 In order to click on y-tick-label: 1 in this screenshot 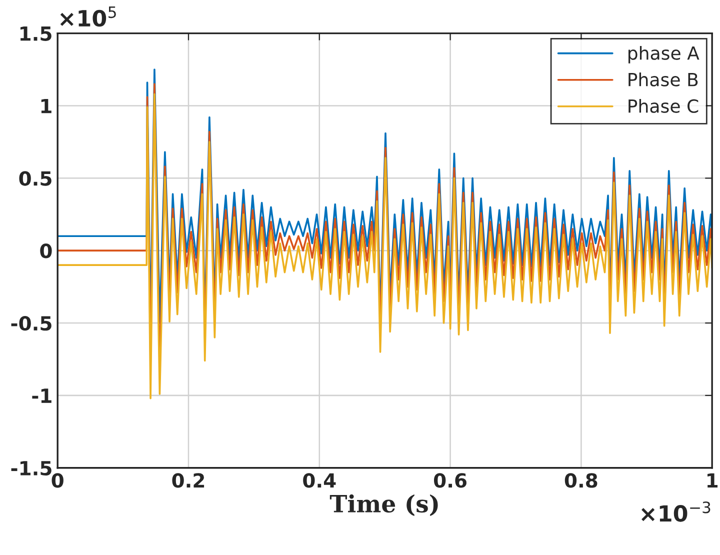, I will do `click(46, 106)`.